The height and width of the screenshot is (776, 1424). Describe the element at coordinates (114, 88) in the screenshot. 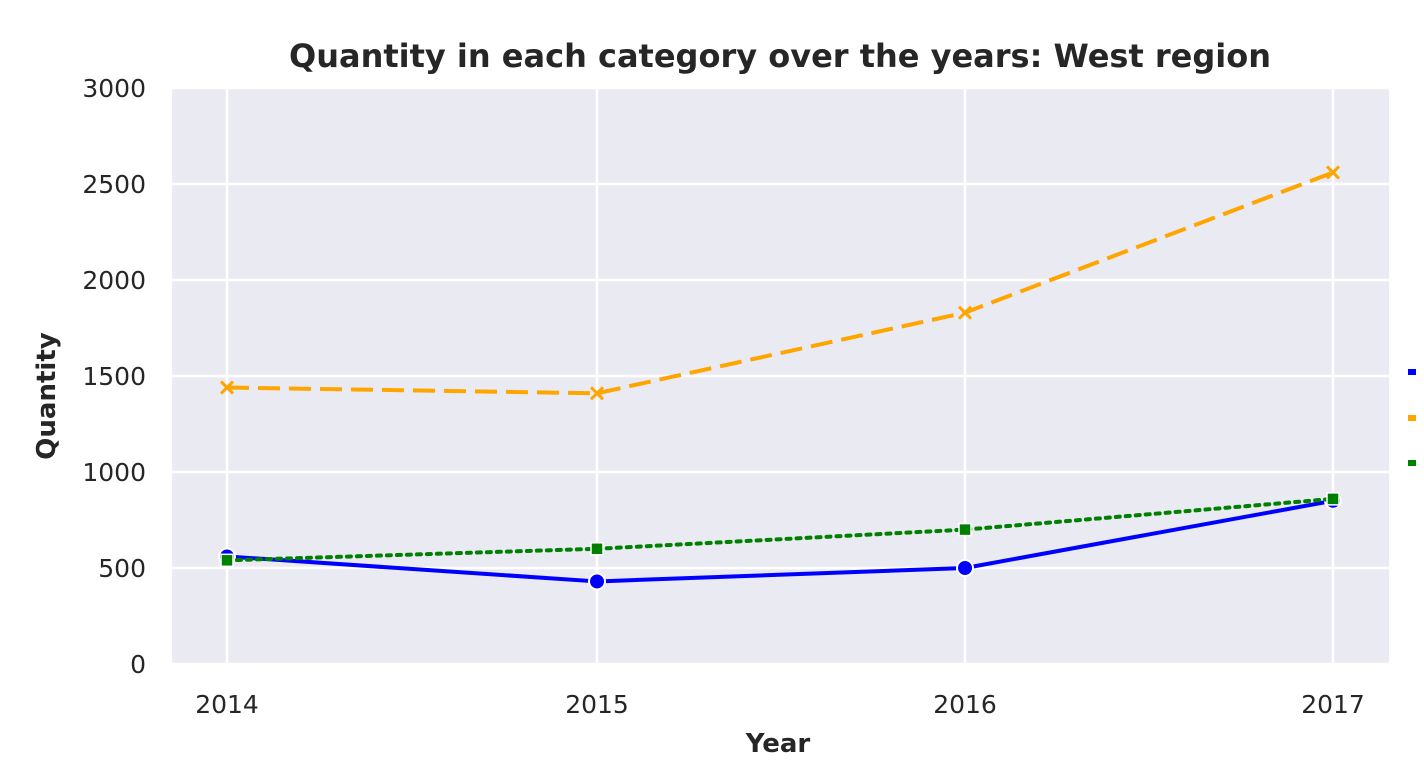

I see `y-tick-label: 3000` at that location.